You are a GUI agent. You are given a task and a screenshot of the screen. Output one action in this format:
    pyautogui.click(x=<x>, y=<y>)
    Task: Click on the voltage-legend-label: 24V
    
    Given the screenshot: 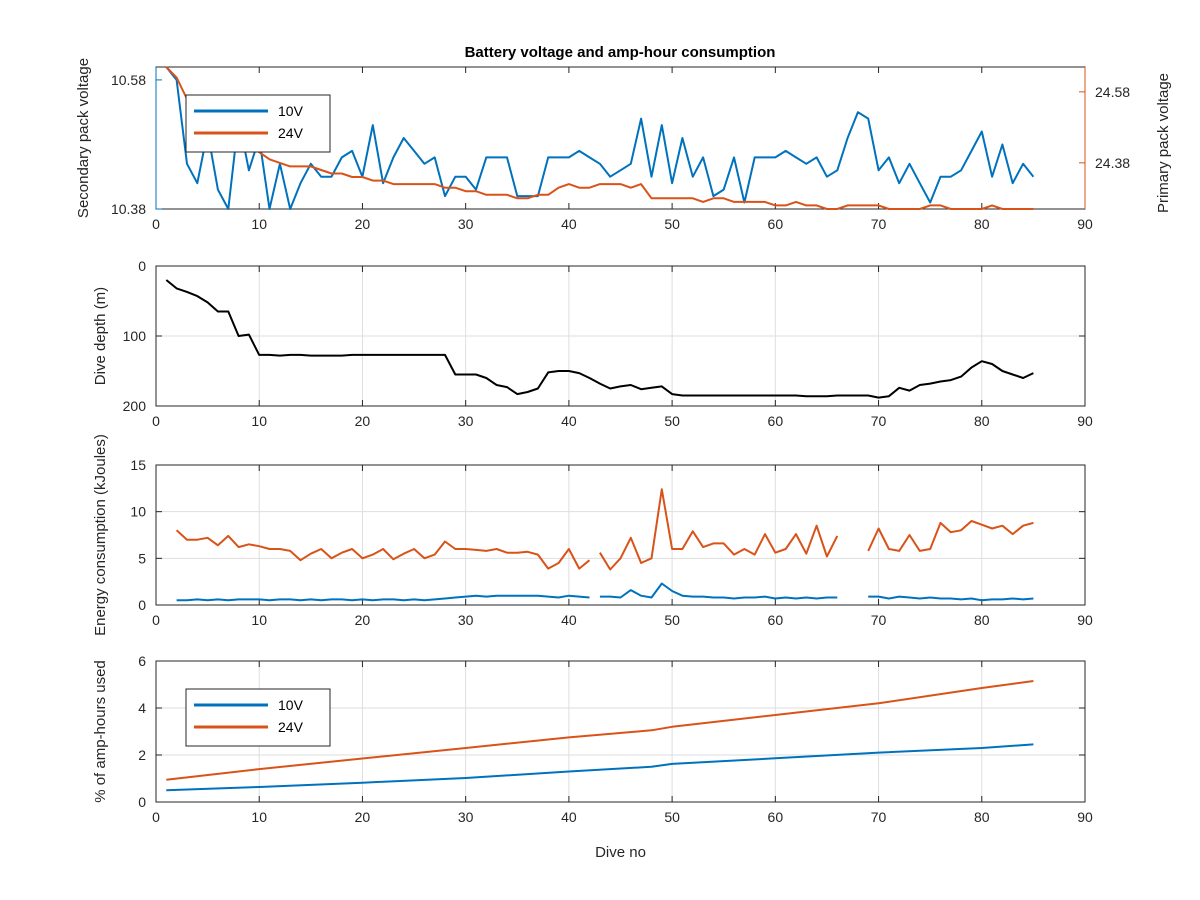 What is the action you would take?
    pyautogui.click(x=291, y=133)
    